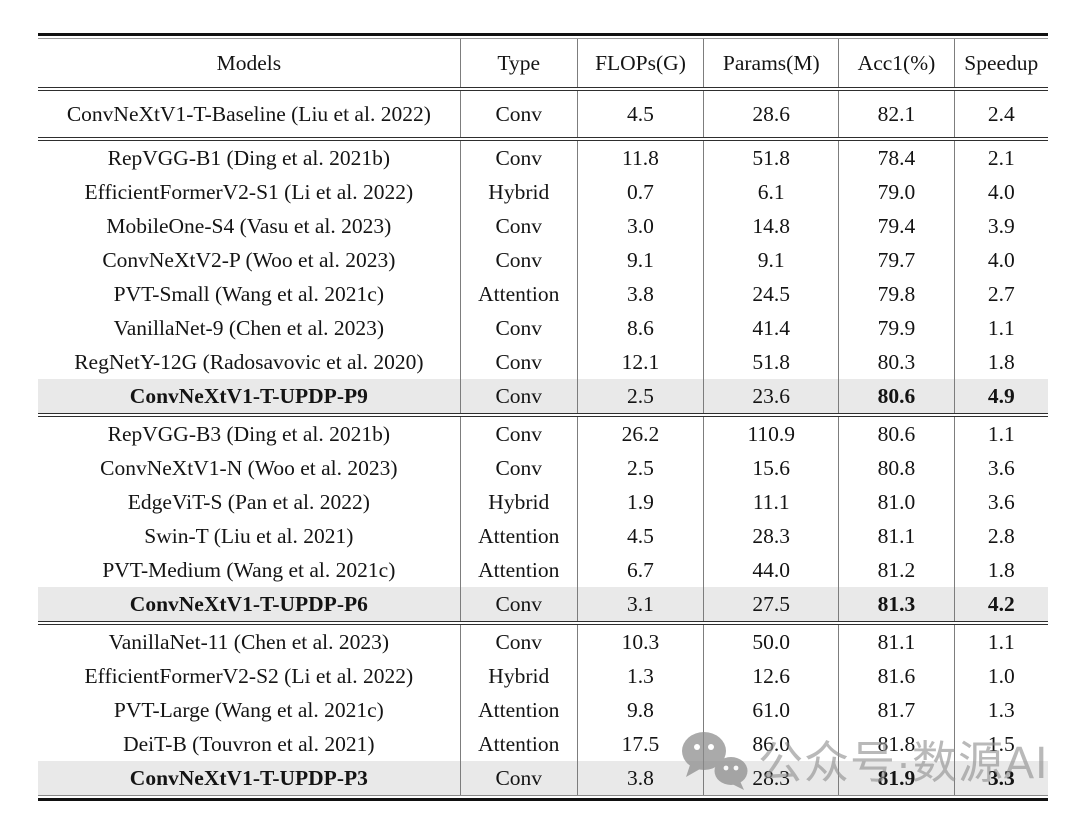 The width and height of the screenshot is (1080, 816). I want to click on column-header-params: Params(M), so click(771, 64).